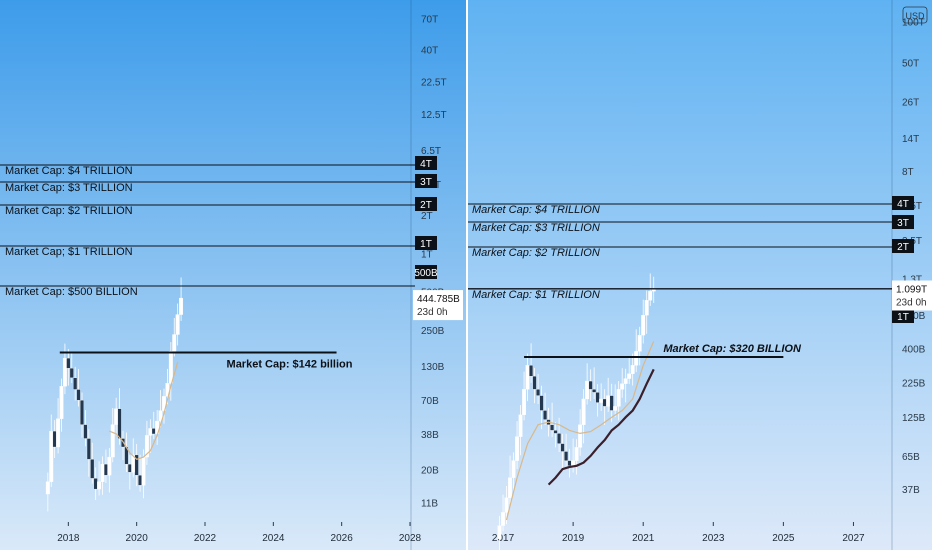  What do you see at coordinates (915, 15) in the screenshot?
I see `currency-badge` at bounding box center [915, 15].